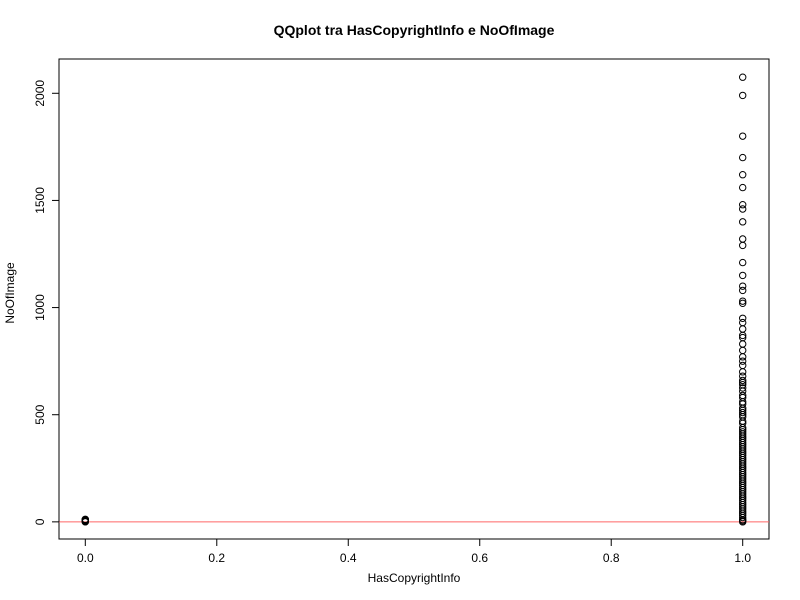 This screenshot has width=800, height=600. What do you see at coordinates (348, 558) in the screenshot?
I see `x-tick-label: 0.4` at bounding box center [348, 558].